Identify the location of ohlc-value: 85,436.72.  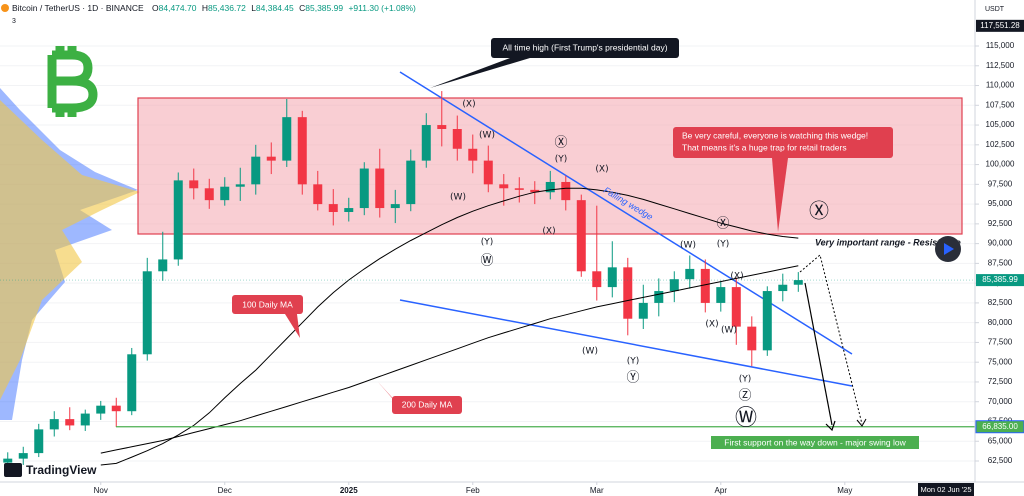
(227, 8).